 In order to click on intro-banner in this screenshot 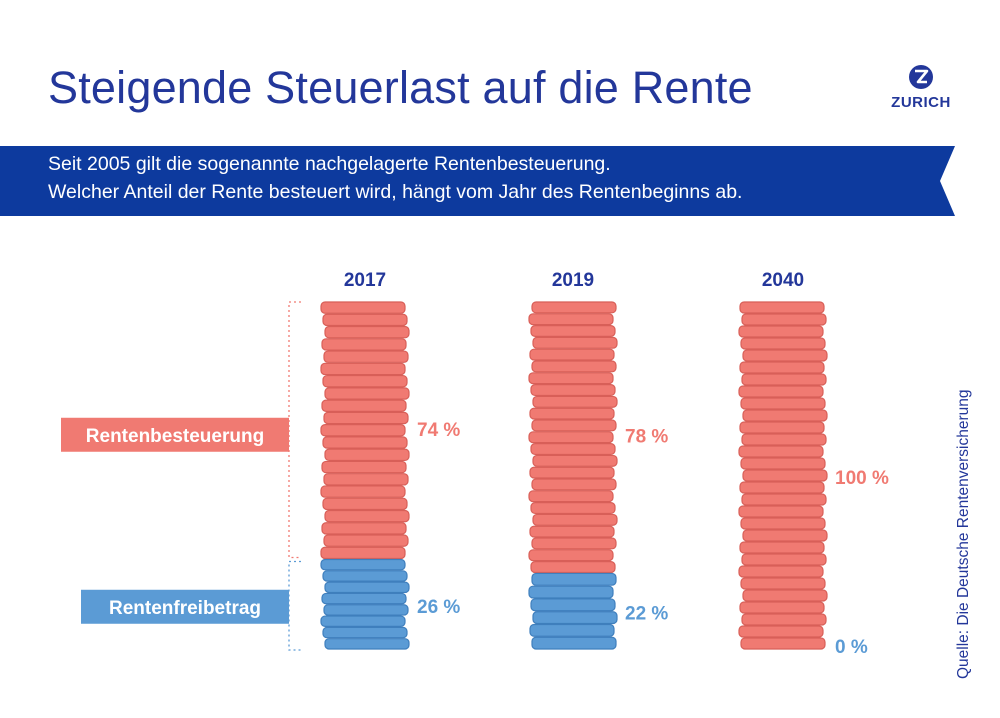, I will do `click(480, 181)`.